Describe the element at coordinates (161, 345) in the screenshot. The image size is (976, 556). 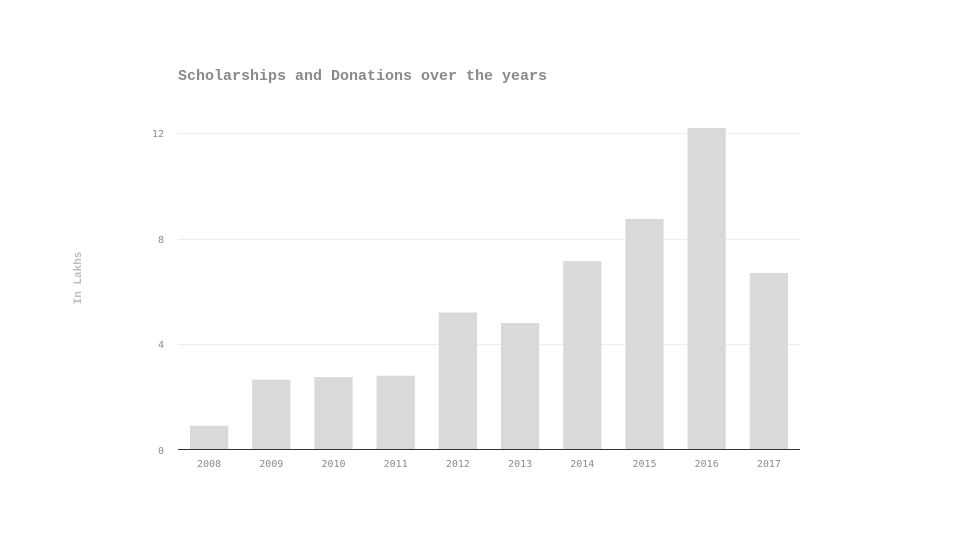
I see `y-tick-label: 4` at that location.